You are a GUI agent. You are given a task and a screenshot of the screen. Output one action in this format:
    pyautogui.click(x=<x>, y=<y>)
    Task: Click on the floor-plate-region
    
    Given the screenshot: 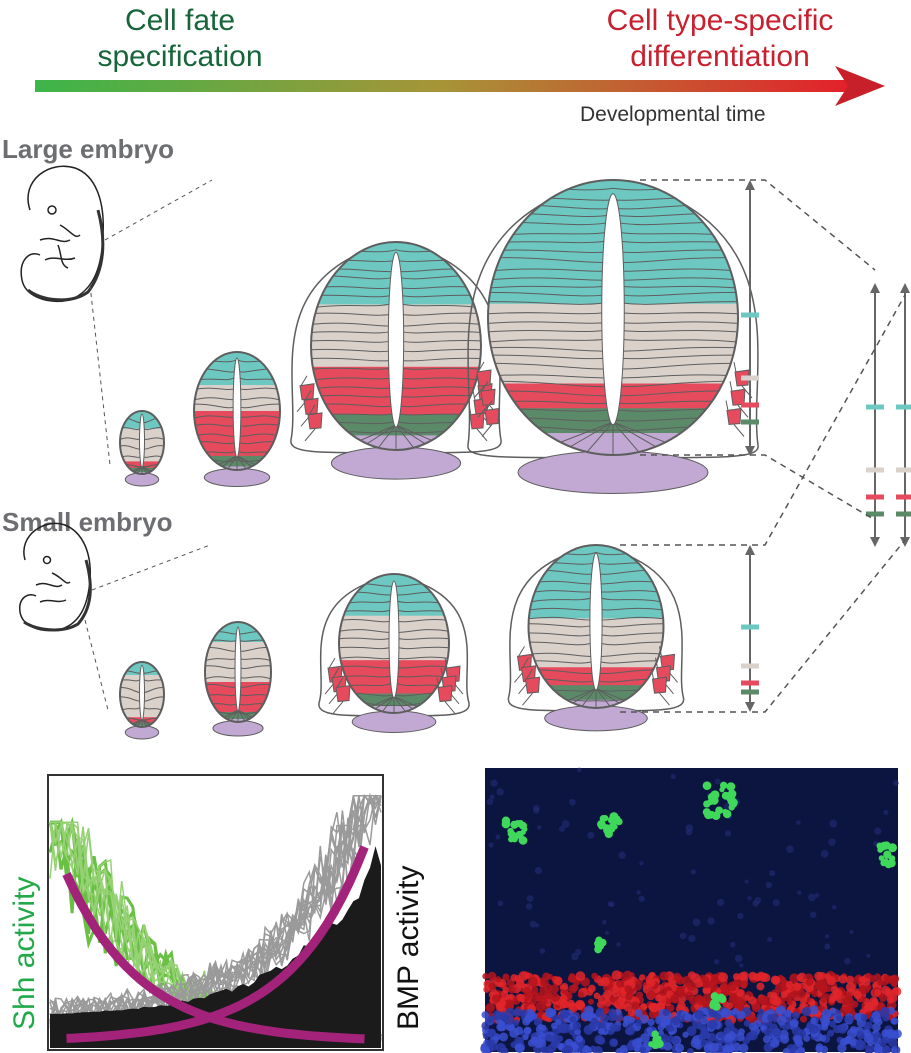 What is the action you would take?
    pyautogui.click(x=613, y=472)
    